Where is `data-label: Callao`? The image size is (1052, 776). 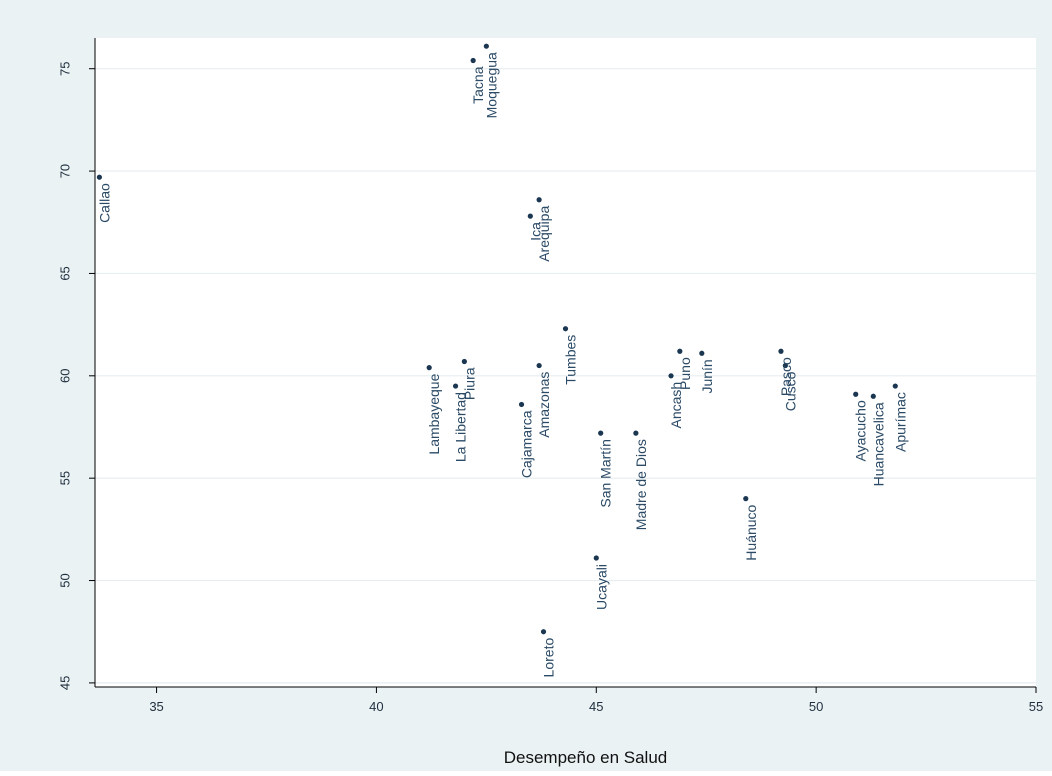 data-label: Callao is located at coordinates (104, 203).